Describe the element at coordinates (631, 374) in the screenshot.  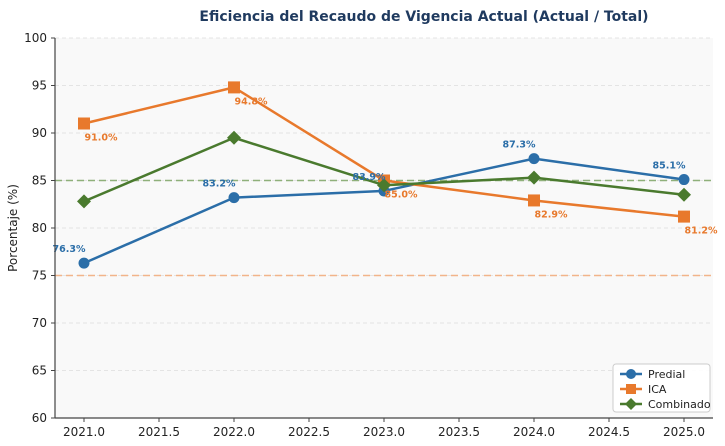
I see `legend-marker-predial-icon` at that location.